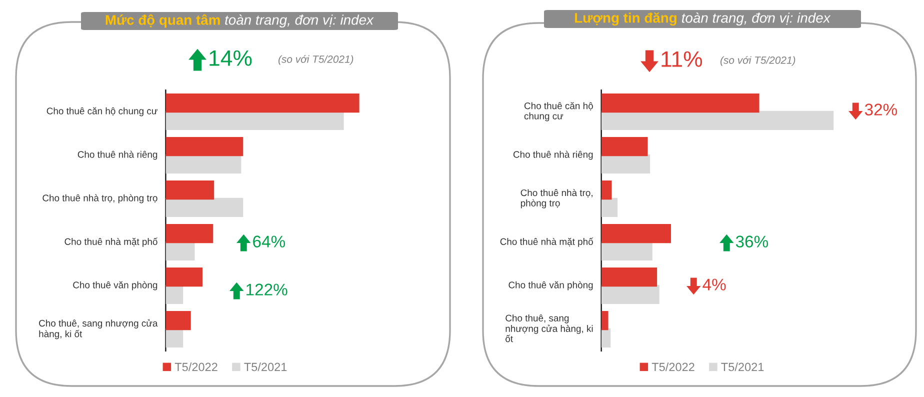 This screenshot has height=397, width=924. I want to click on text: 14%, so click(231, 58).